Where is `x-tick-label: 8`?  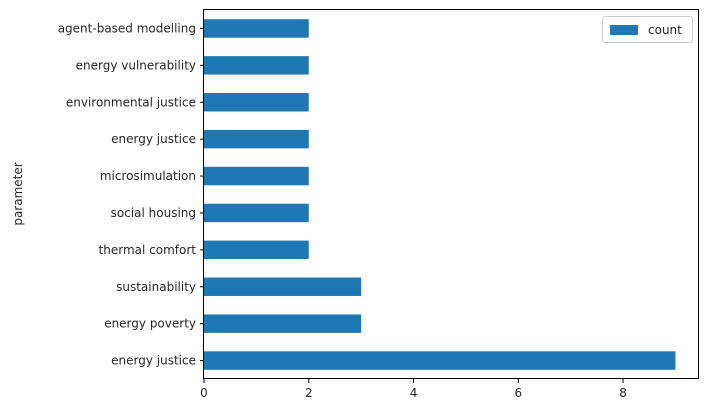
x-tick-label: 8 is located at coordinates (623, 393).